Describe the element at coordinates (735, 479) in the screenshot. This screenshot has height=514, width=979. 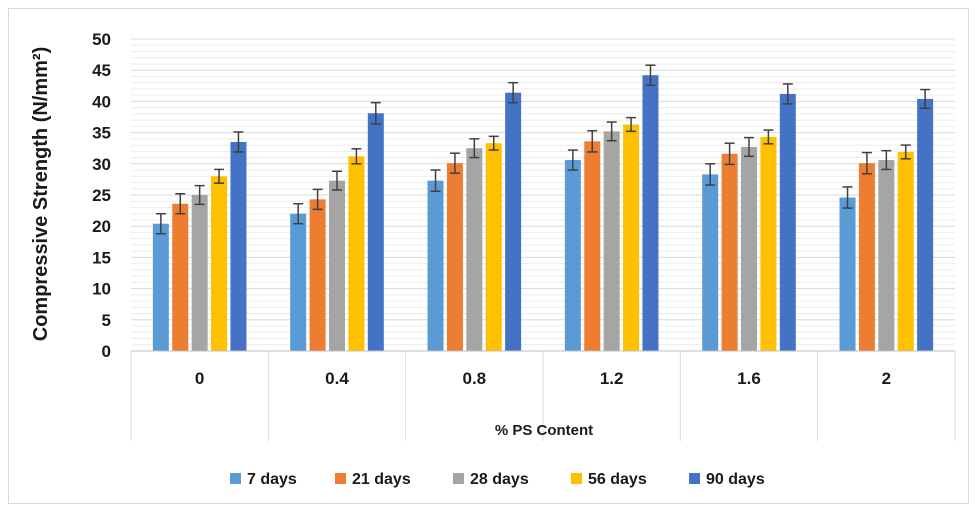
I see `legend-label: 90 days` at that location.